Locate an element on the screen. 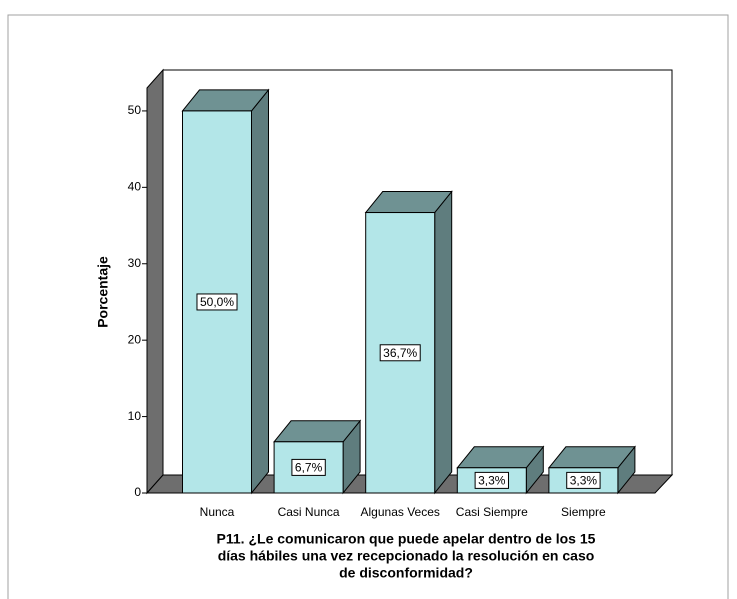 The height and width of the screenshot is (599, 737). value-label: 36,7% is located at coordinates (400, 353).